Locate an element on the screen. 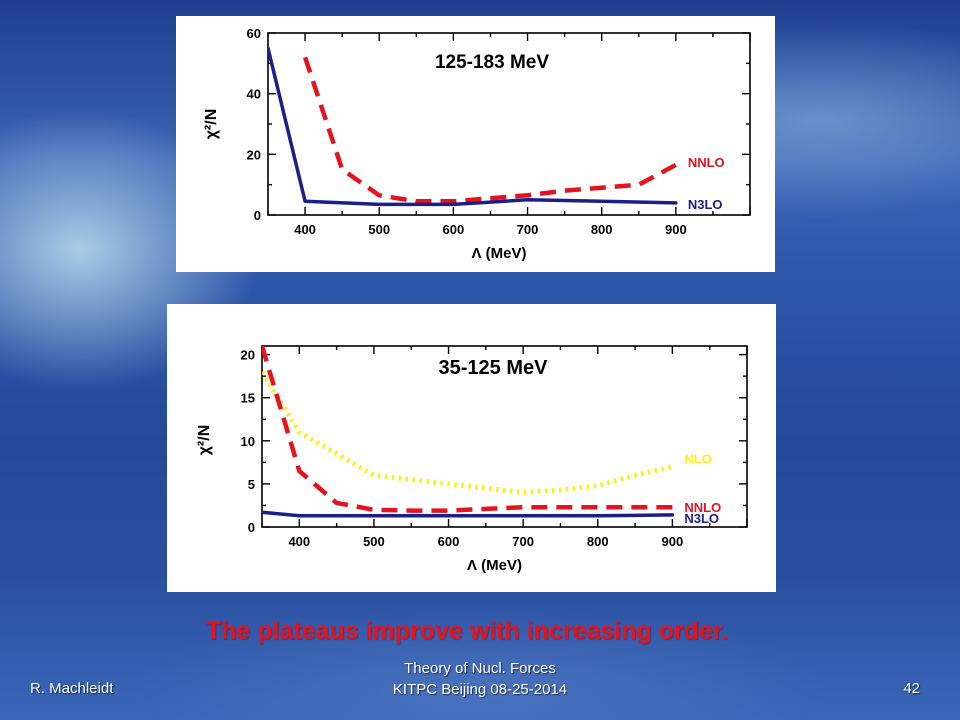 The image size is (960, 720). footer-author: R. Machleidt is located at coordinates (72, 688).